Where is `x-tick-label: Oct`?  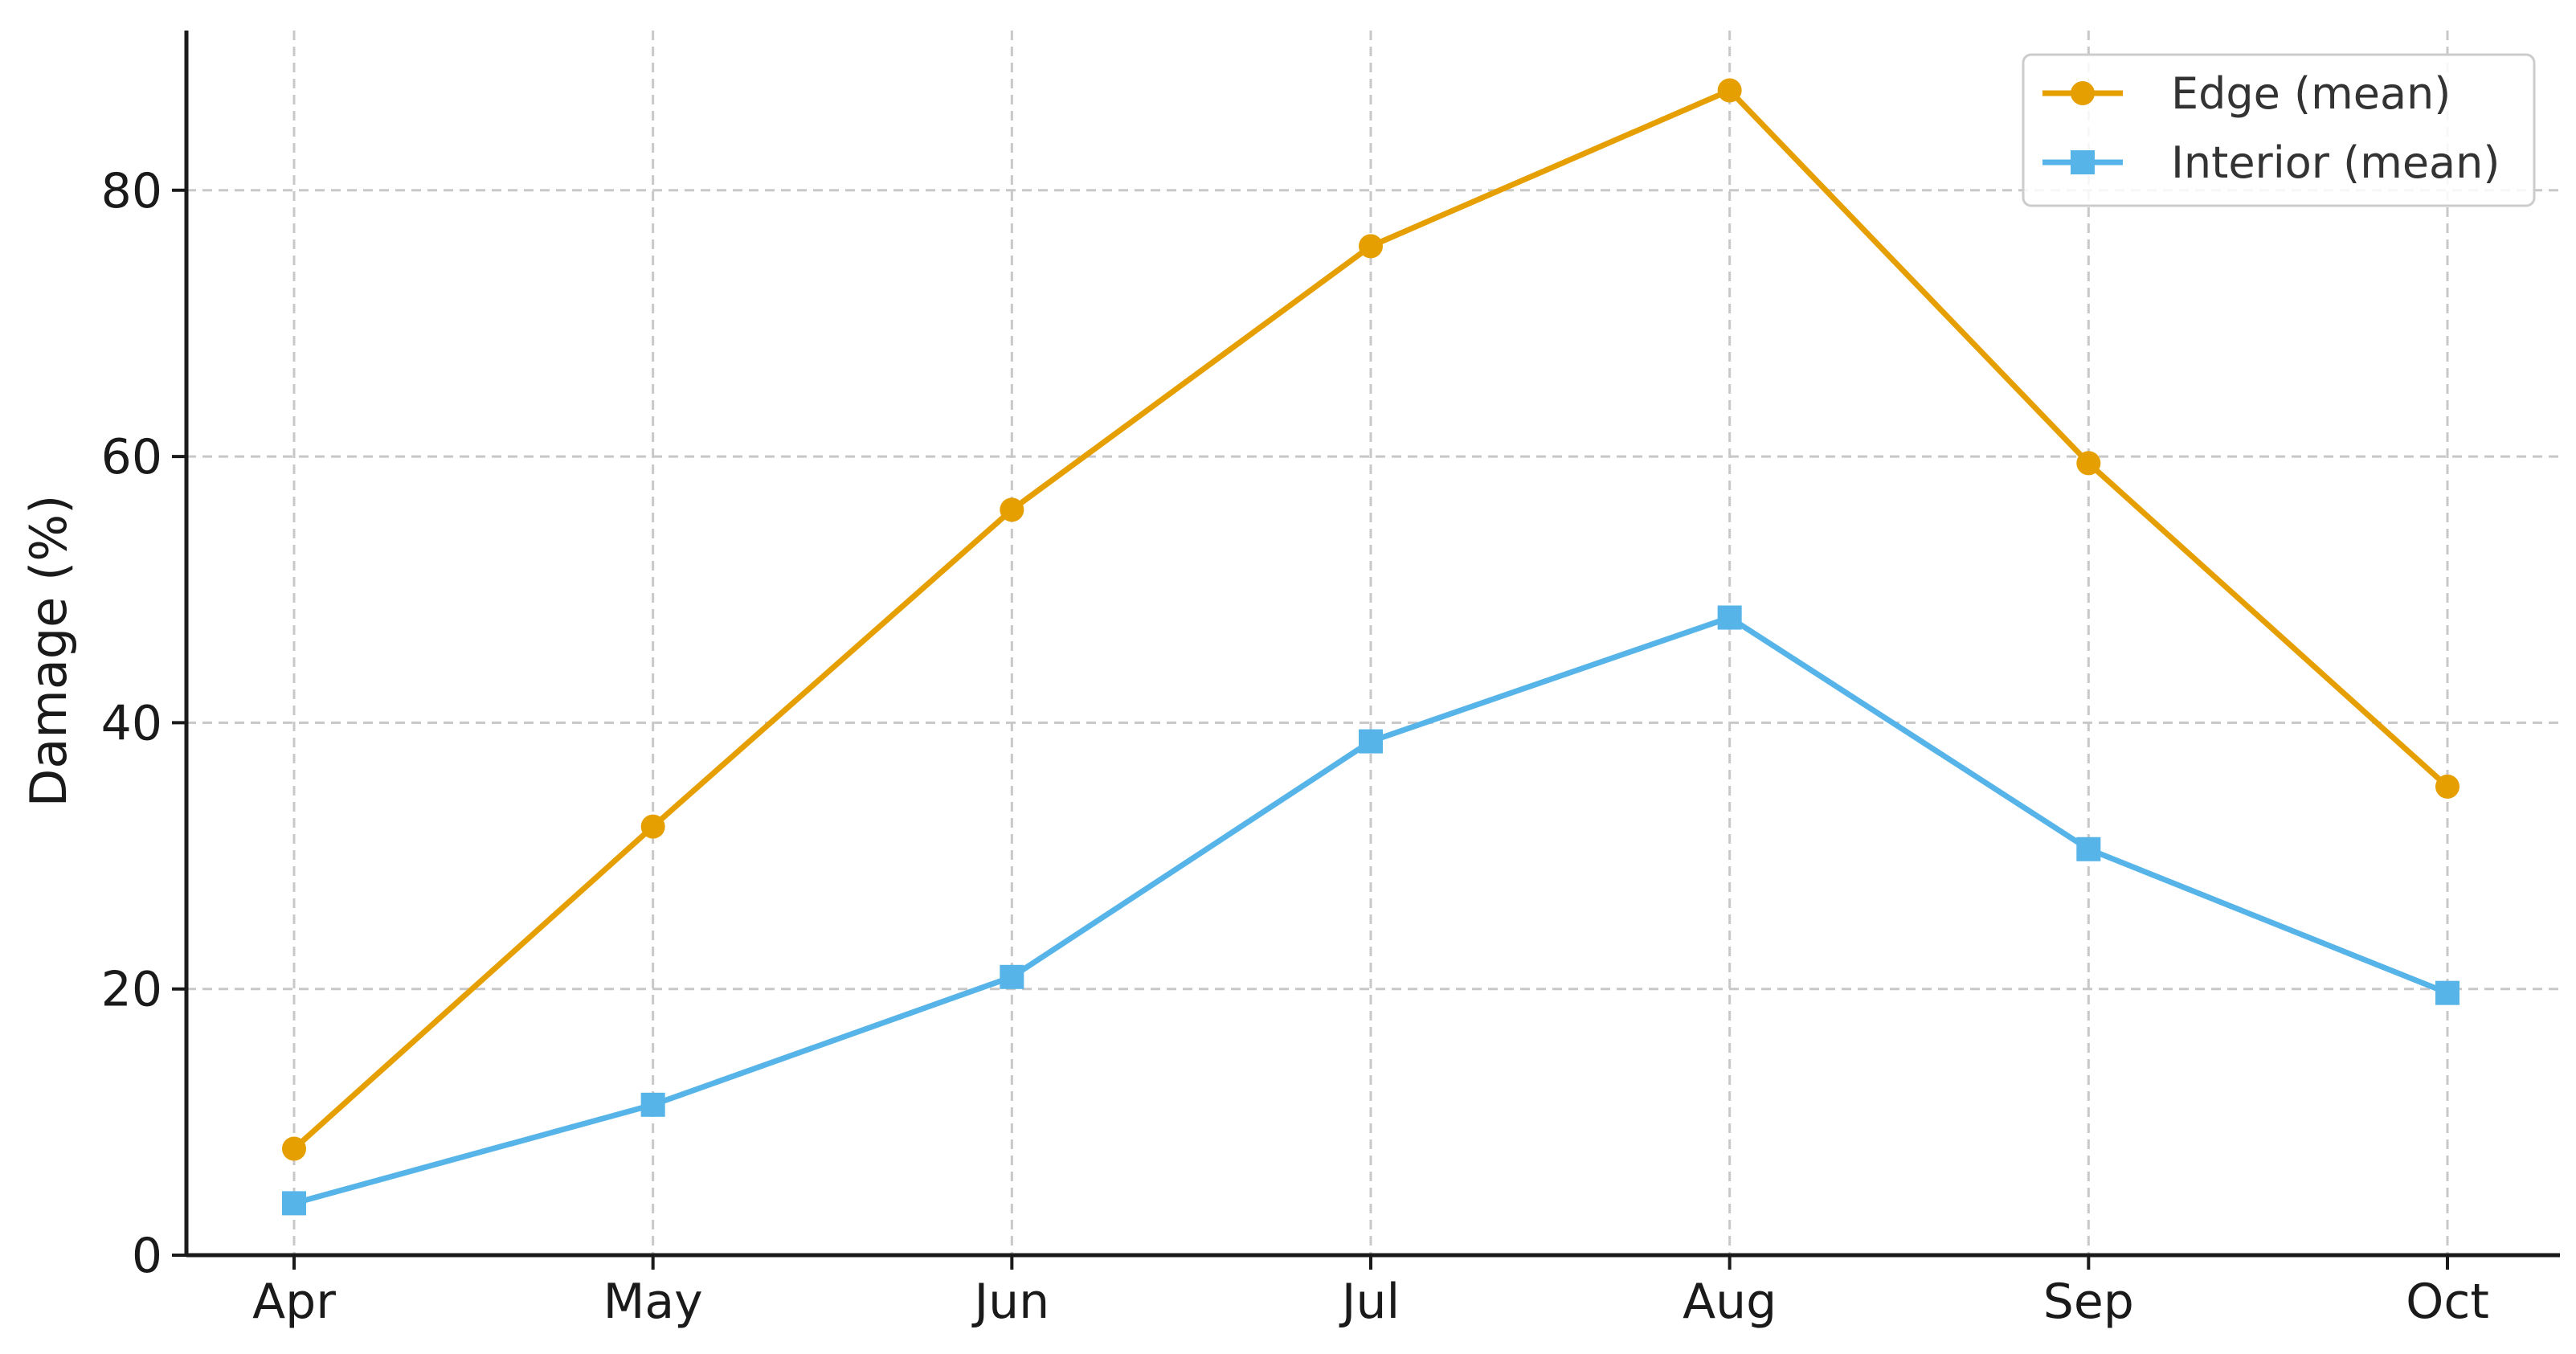
x-tick-label: Oct is located at coordinates (2447, 1302).